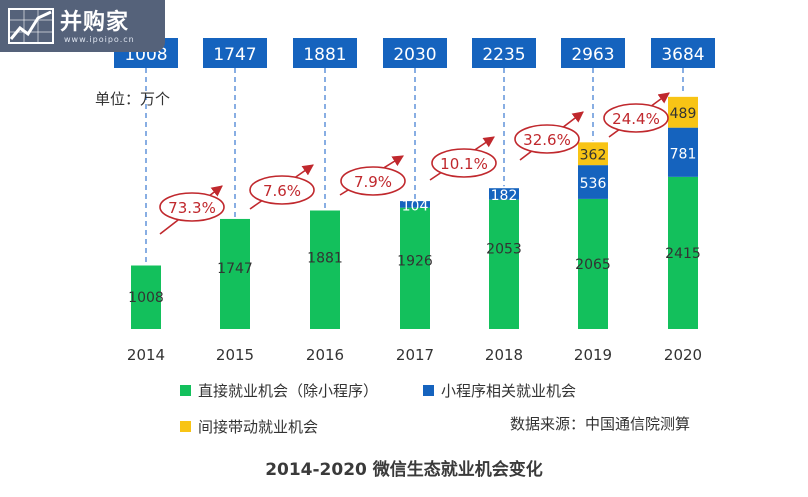 The image size is (808, 497). What do you see at coordinates (325, 355) in the screenshot?
I see `x-tick-label: 2016` at bounding box center [325, 355].